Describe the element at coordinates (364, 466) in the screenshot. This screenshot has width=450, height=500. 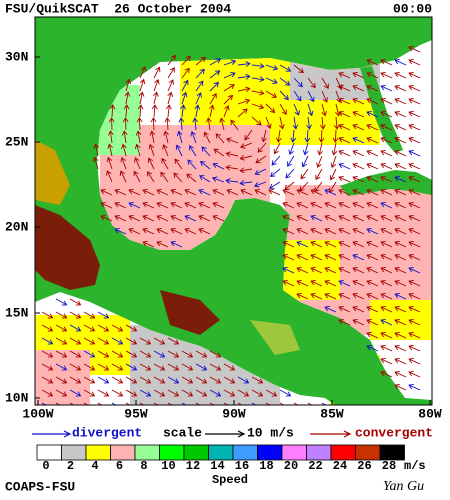
I see `colorbar-tick: 26` at that location.